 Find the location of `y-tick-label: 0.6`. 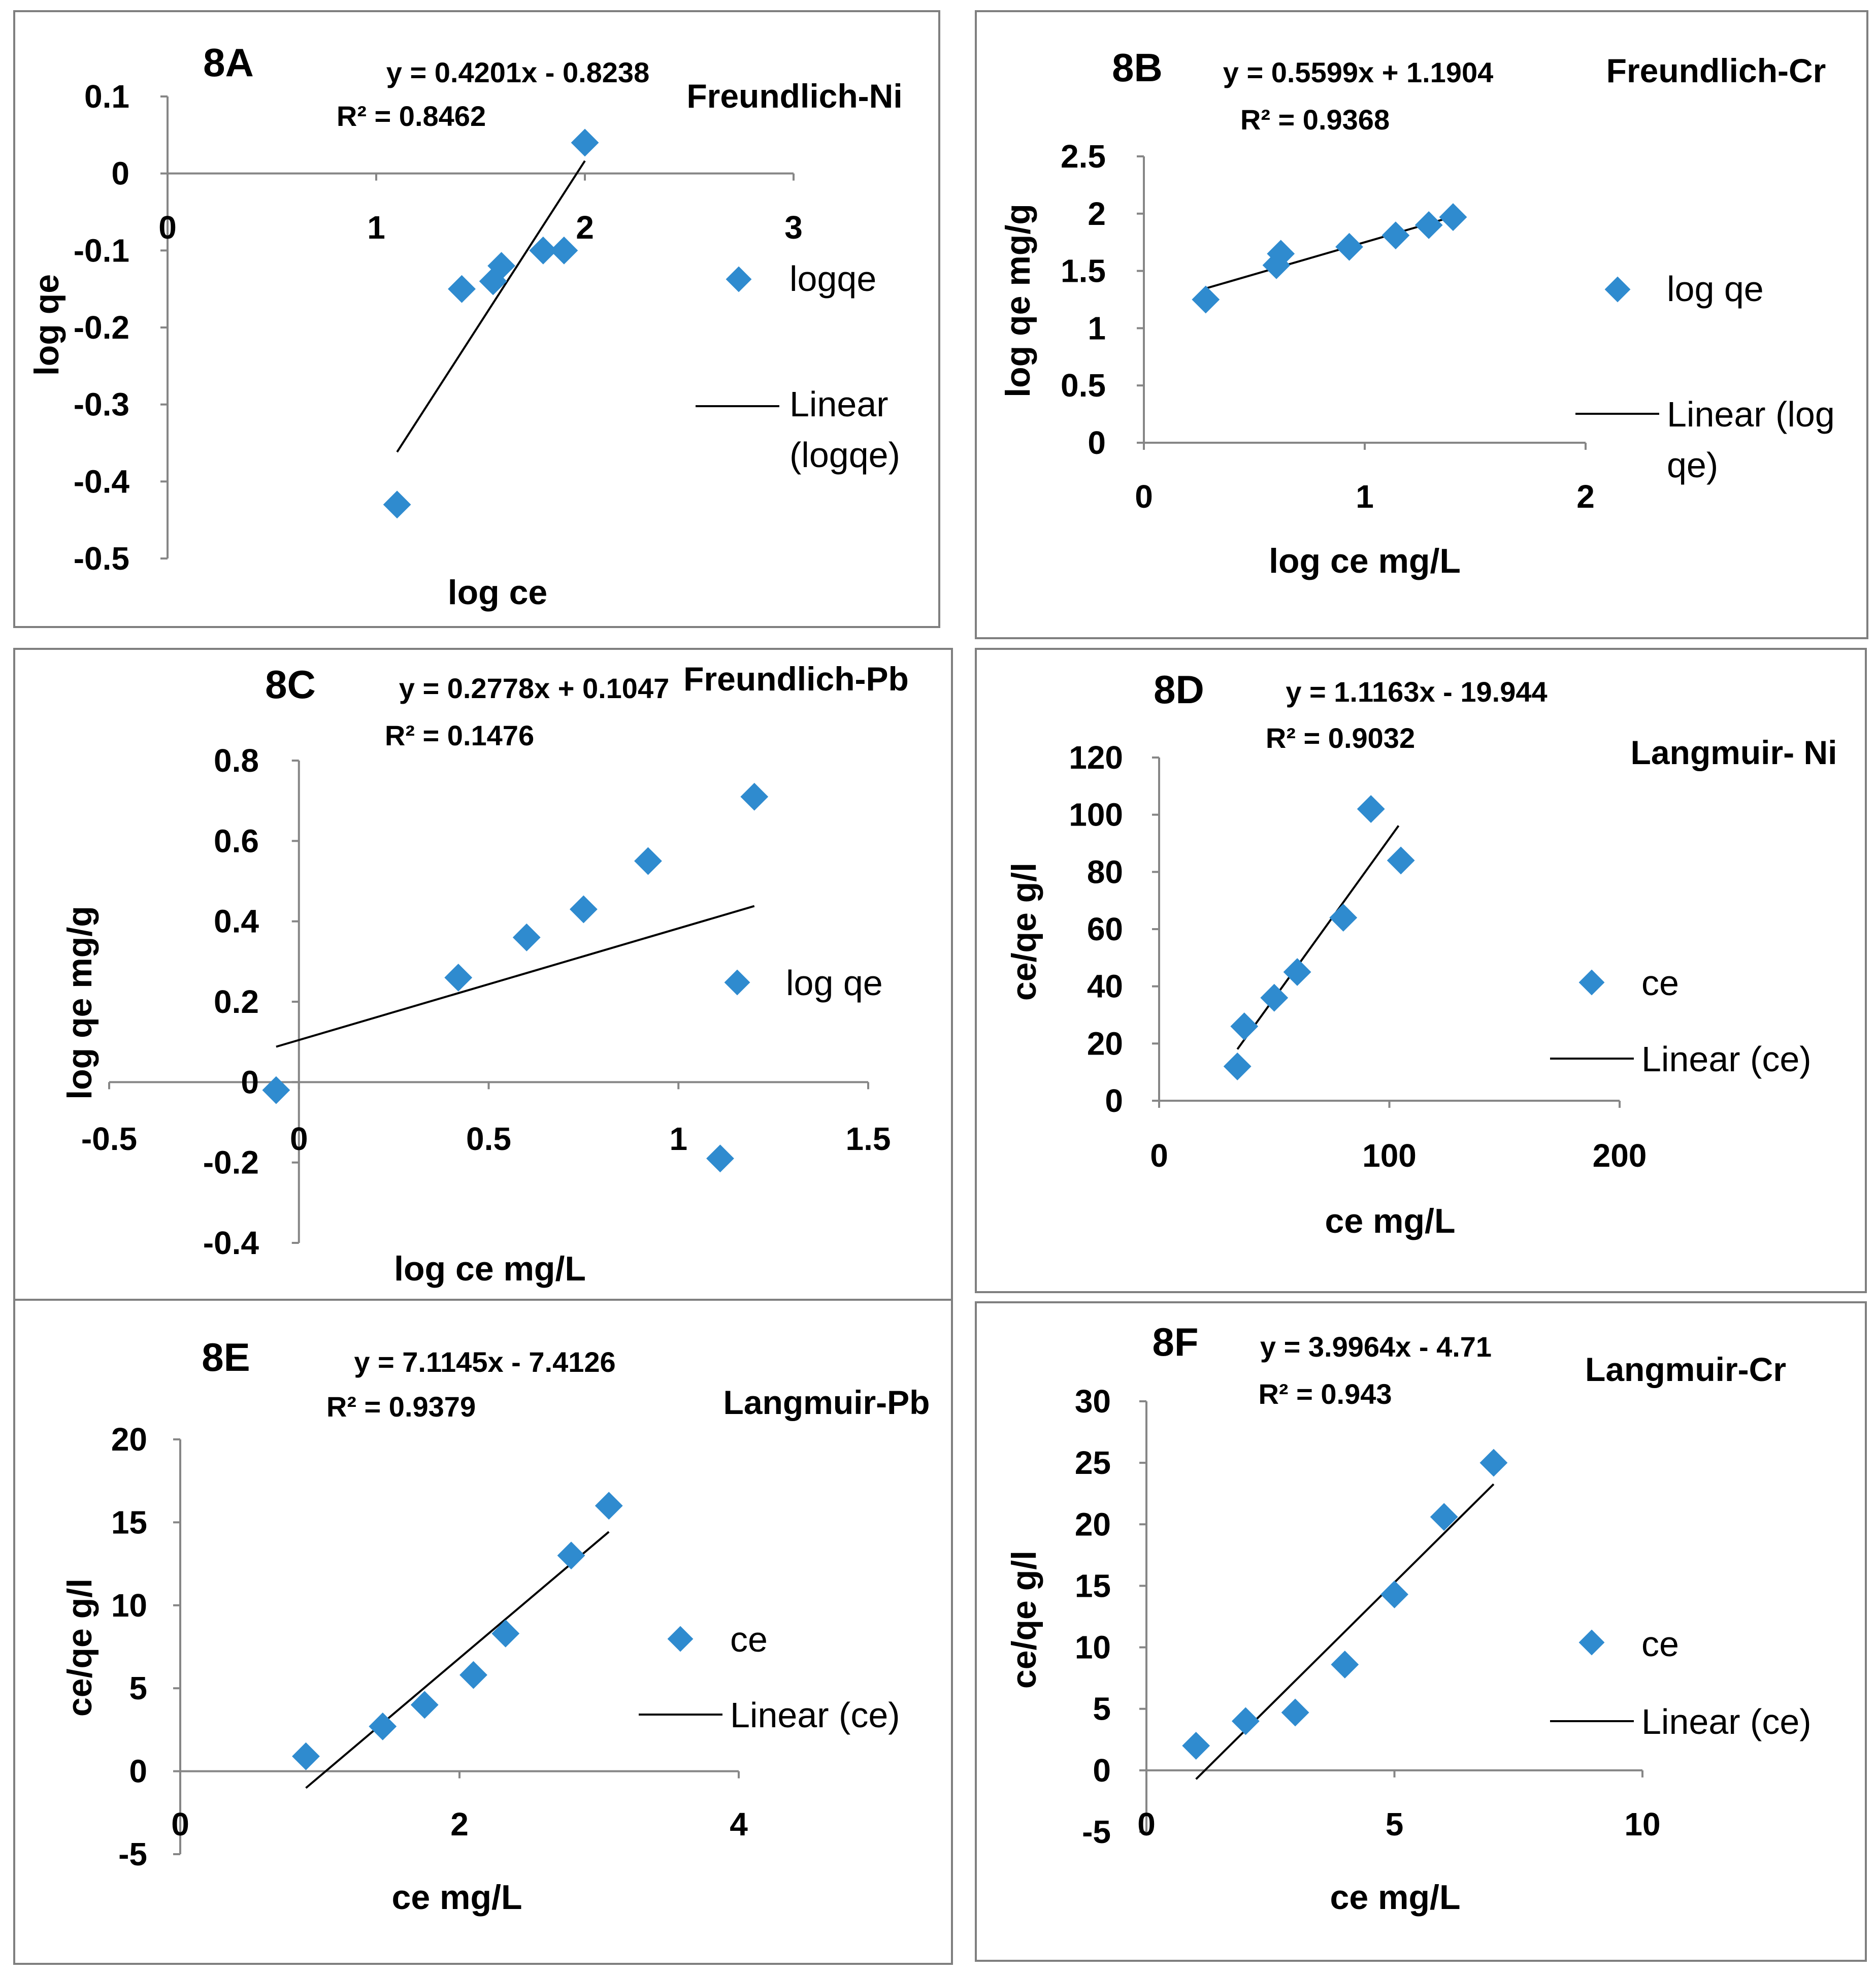

y-tick-label: 0.6 is located at coordinates (236, 841).